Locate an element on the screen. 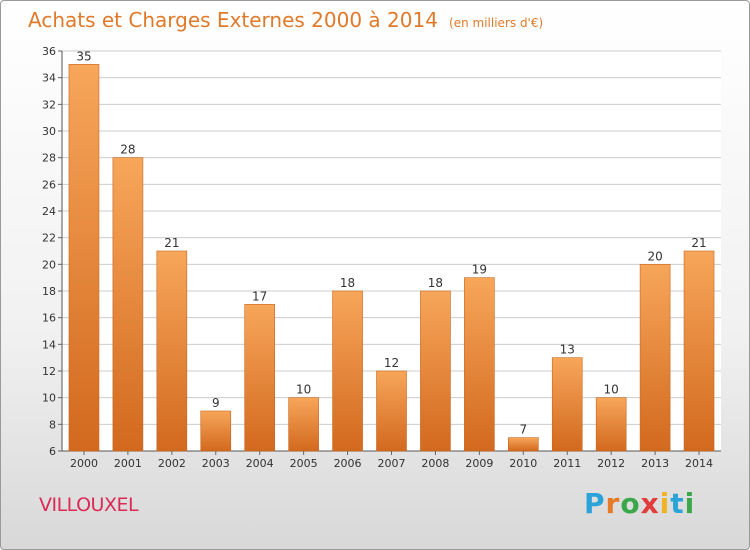  x-tick-label: 2003 is located at coordinates (216, 463).